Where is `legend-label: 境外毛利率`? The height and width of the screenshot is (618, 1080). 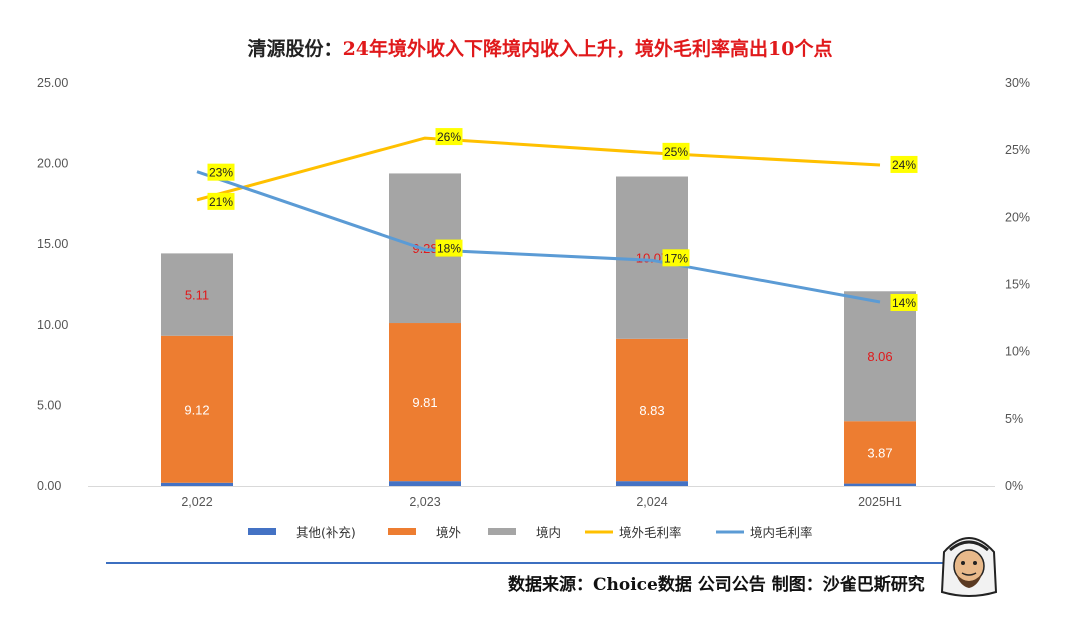 legend-label: 境外毛利率 is located at coordinates (650, 532).